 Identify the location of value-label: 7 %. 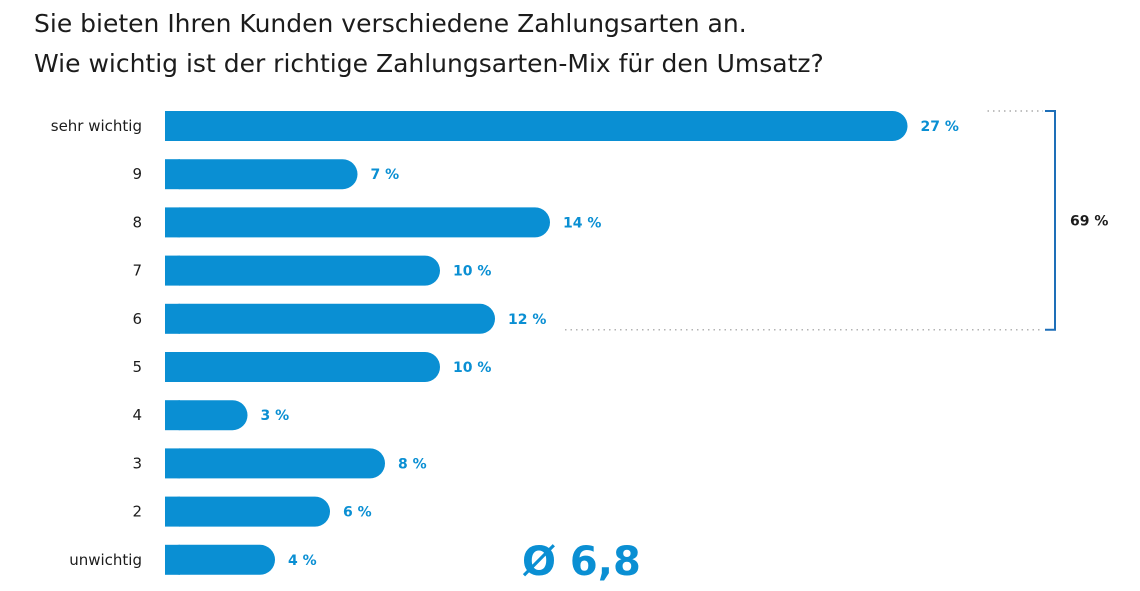
(385, 175).